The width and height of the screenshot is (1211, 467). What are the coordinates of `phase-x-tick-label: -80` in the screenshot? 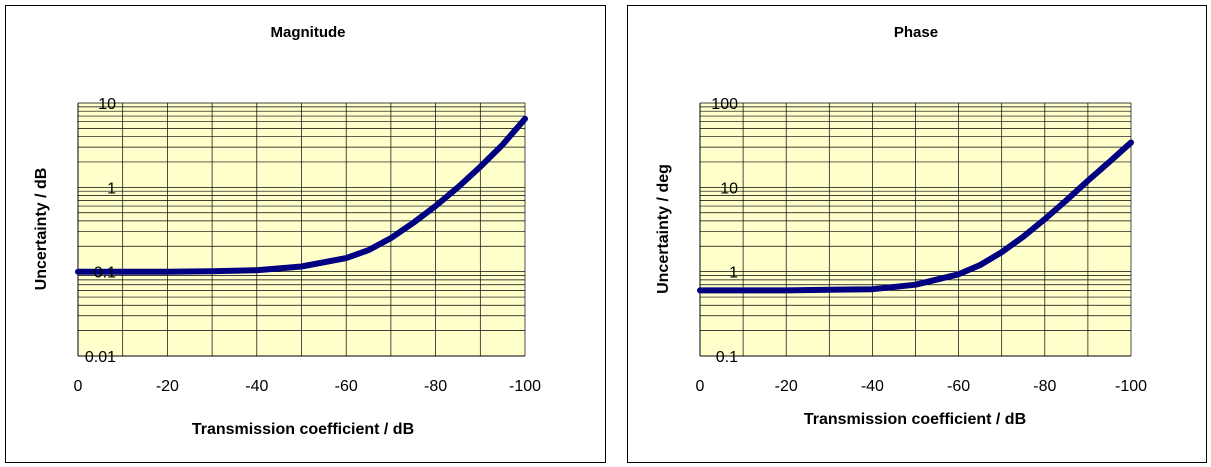 It's located at (1044, 386).